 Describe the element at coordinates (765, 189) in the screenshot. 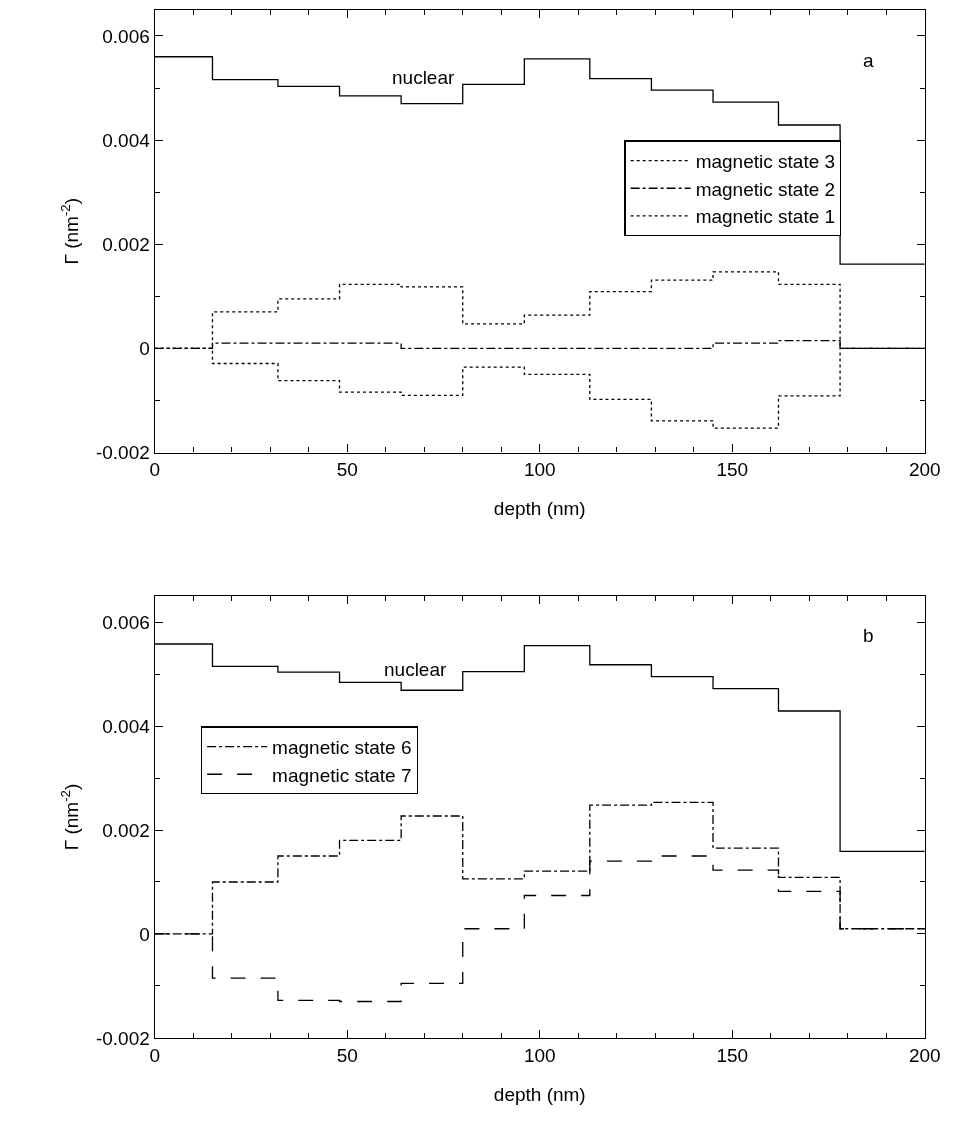

I see `legend-label: magnetic state 2` at that location.